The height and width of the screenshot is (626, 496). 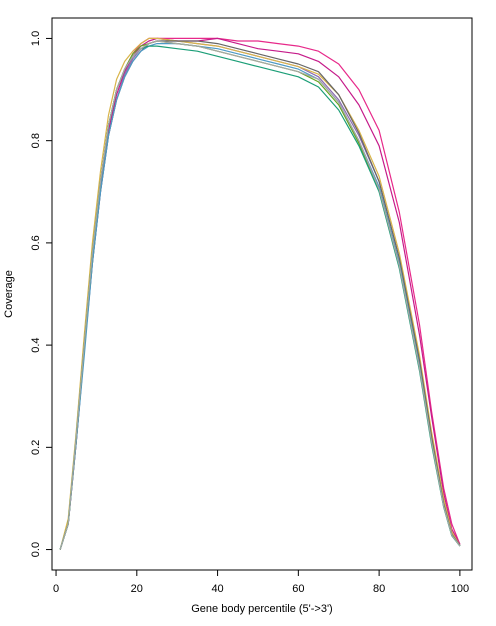 What do you see at coordinates (261, 609) in the screenshot?
I see `x-axis-label: Gene body percentile (5'->3')` at bounding box center [261, 609].